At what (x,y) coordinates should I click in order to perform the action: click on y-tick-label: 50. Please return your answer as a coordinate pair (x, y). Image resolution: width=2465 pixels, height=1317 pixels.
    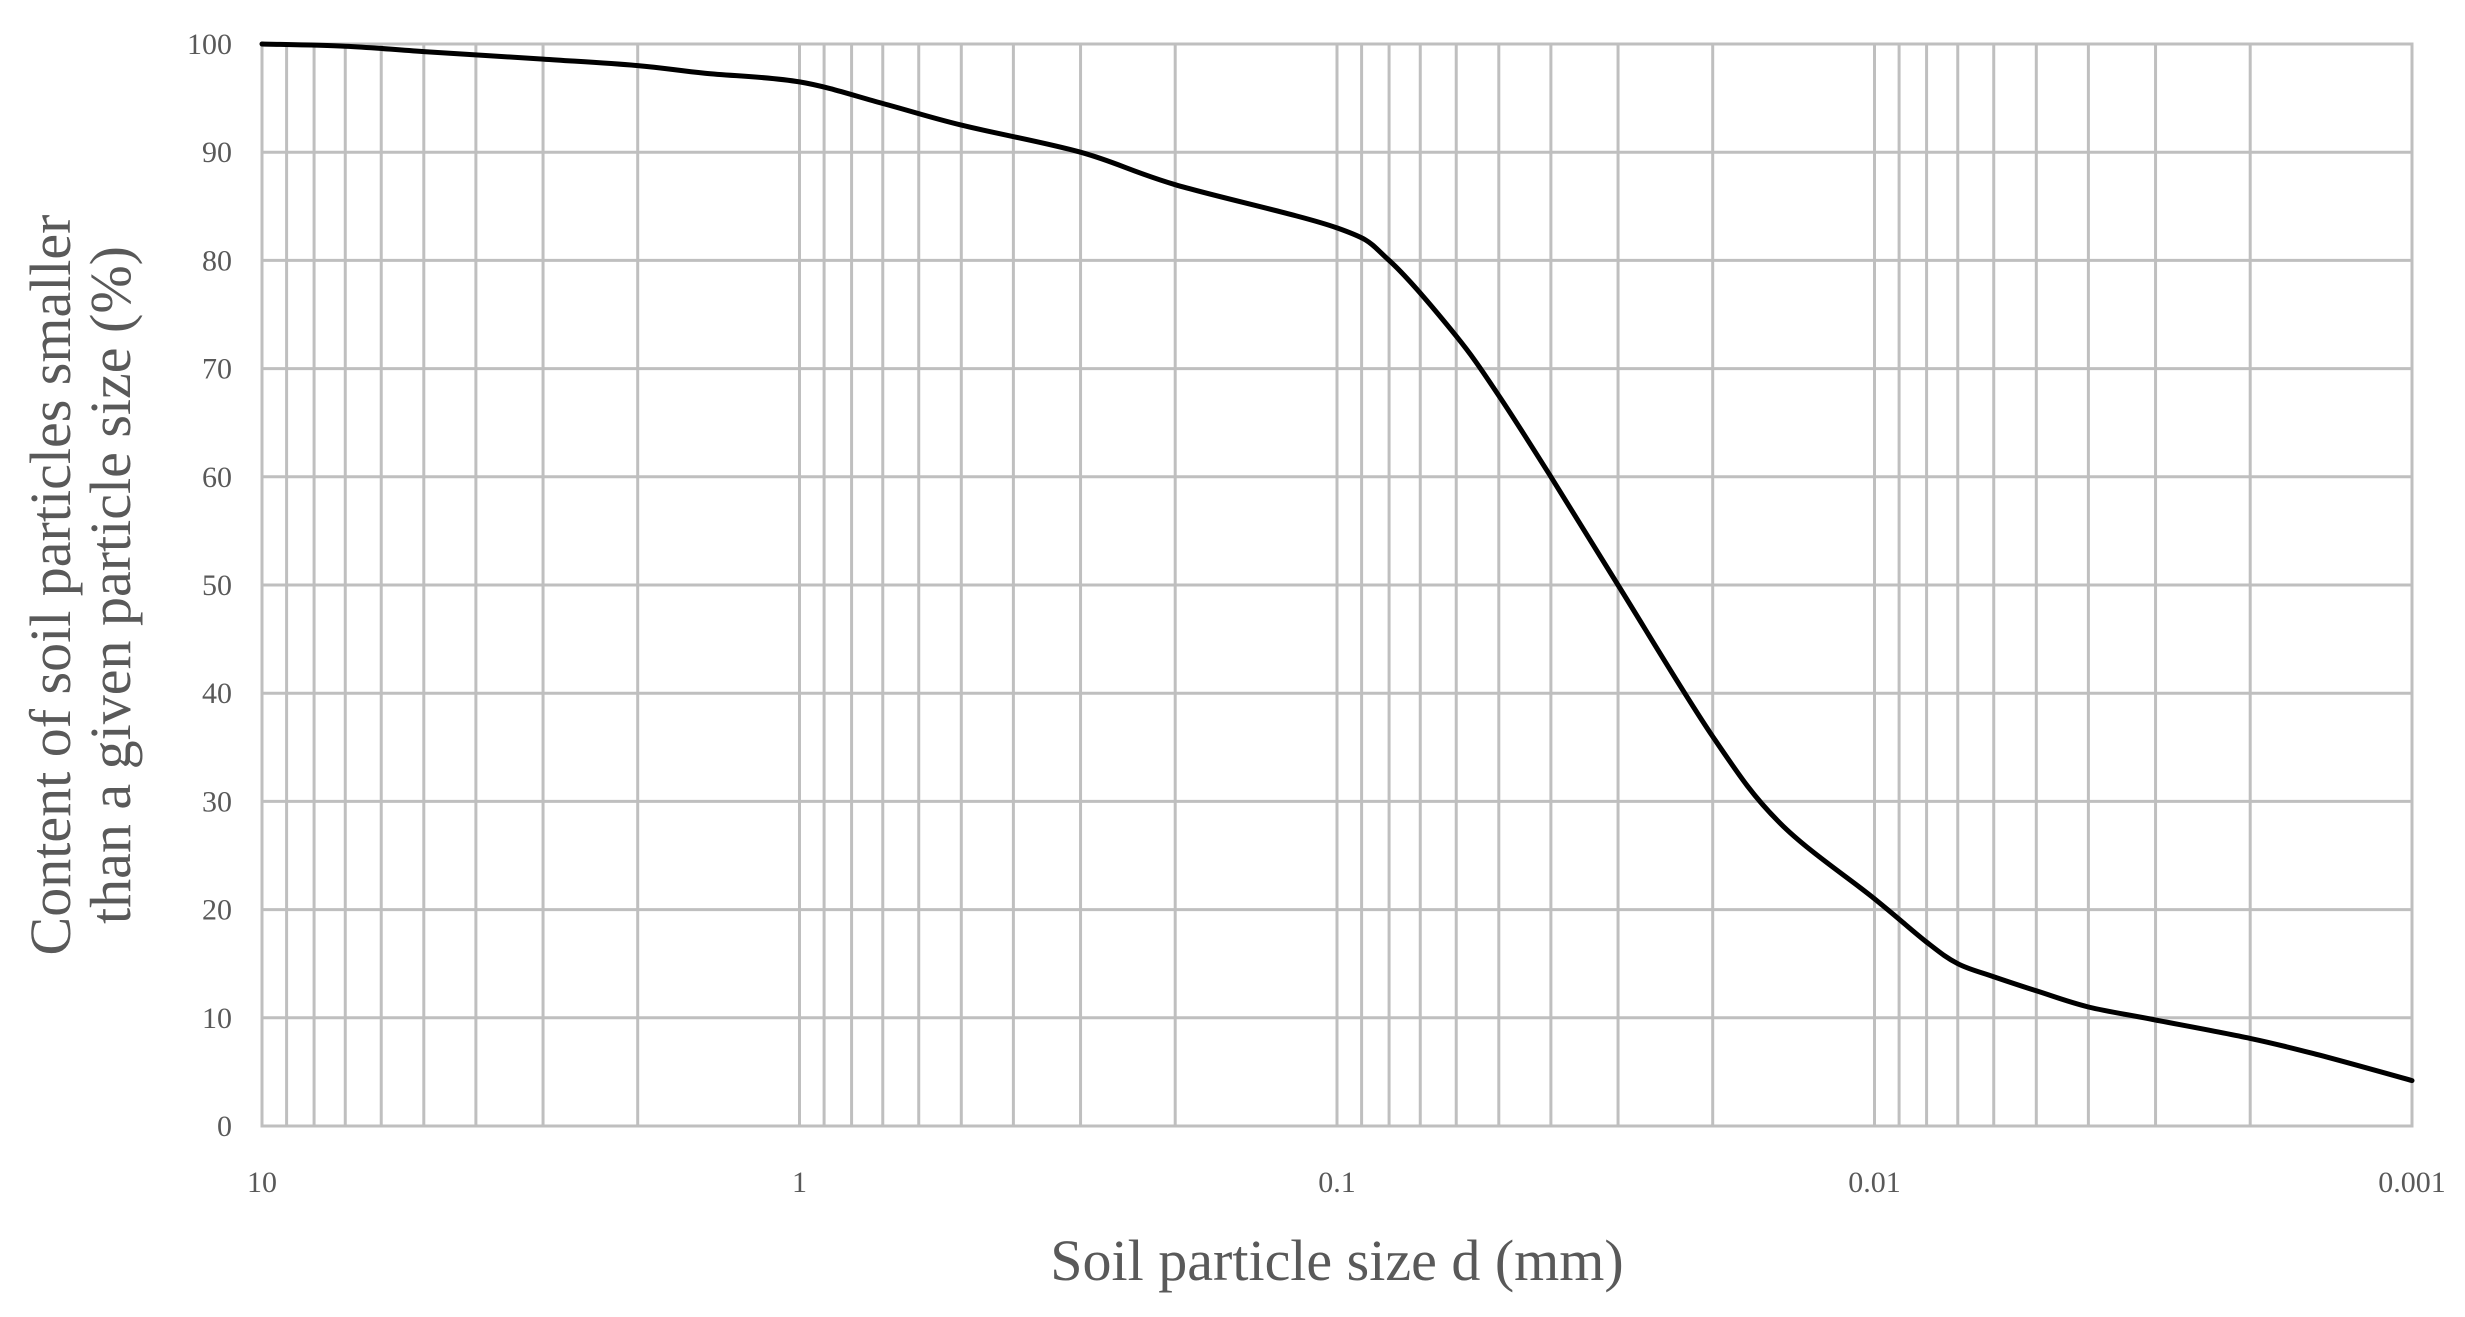
    Looking at the image, I should click on (217, 585).